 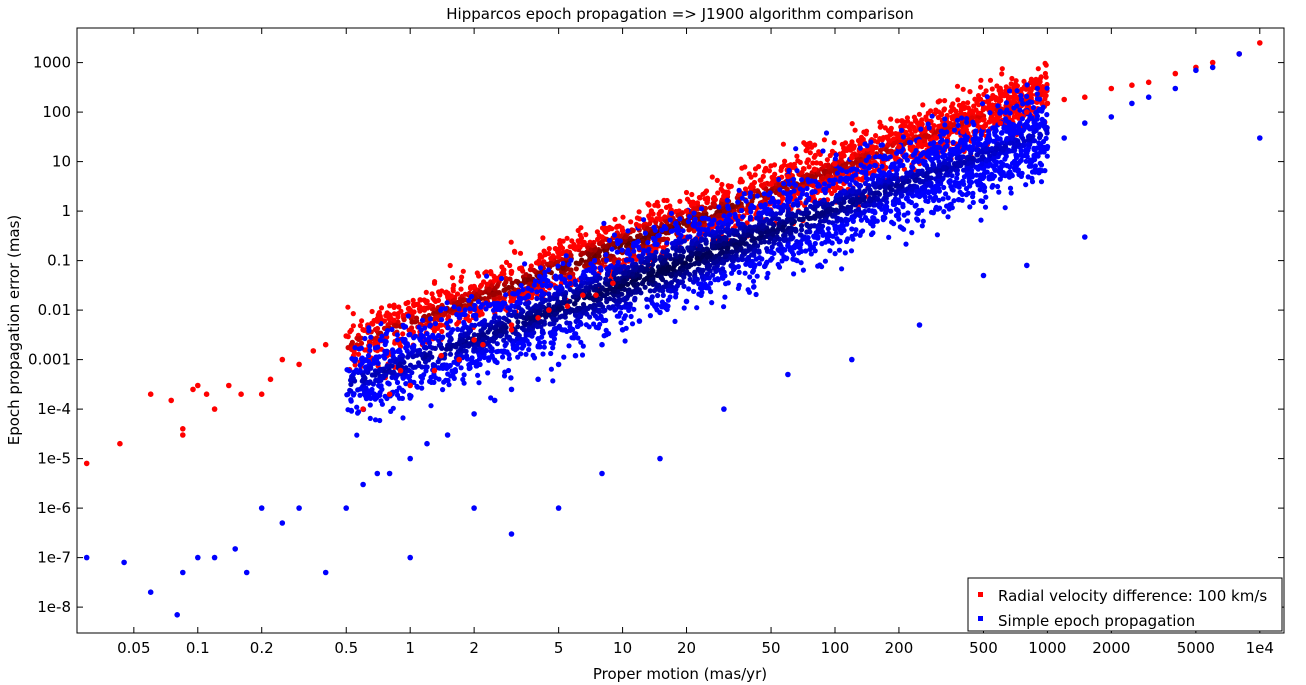 I want to click on y-tick-label-100: 100, so click(x=56, y=112).